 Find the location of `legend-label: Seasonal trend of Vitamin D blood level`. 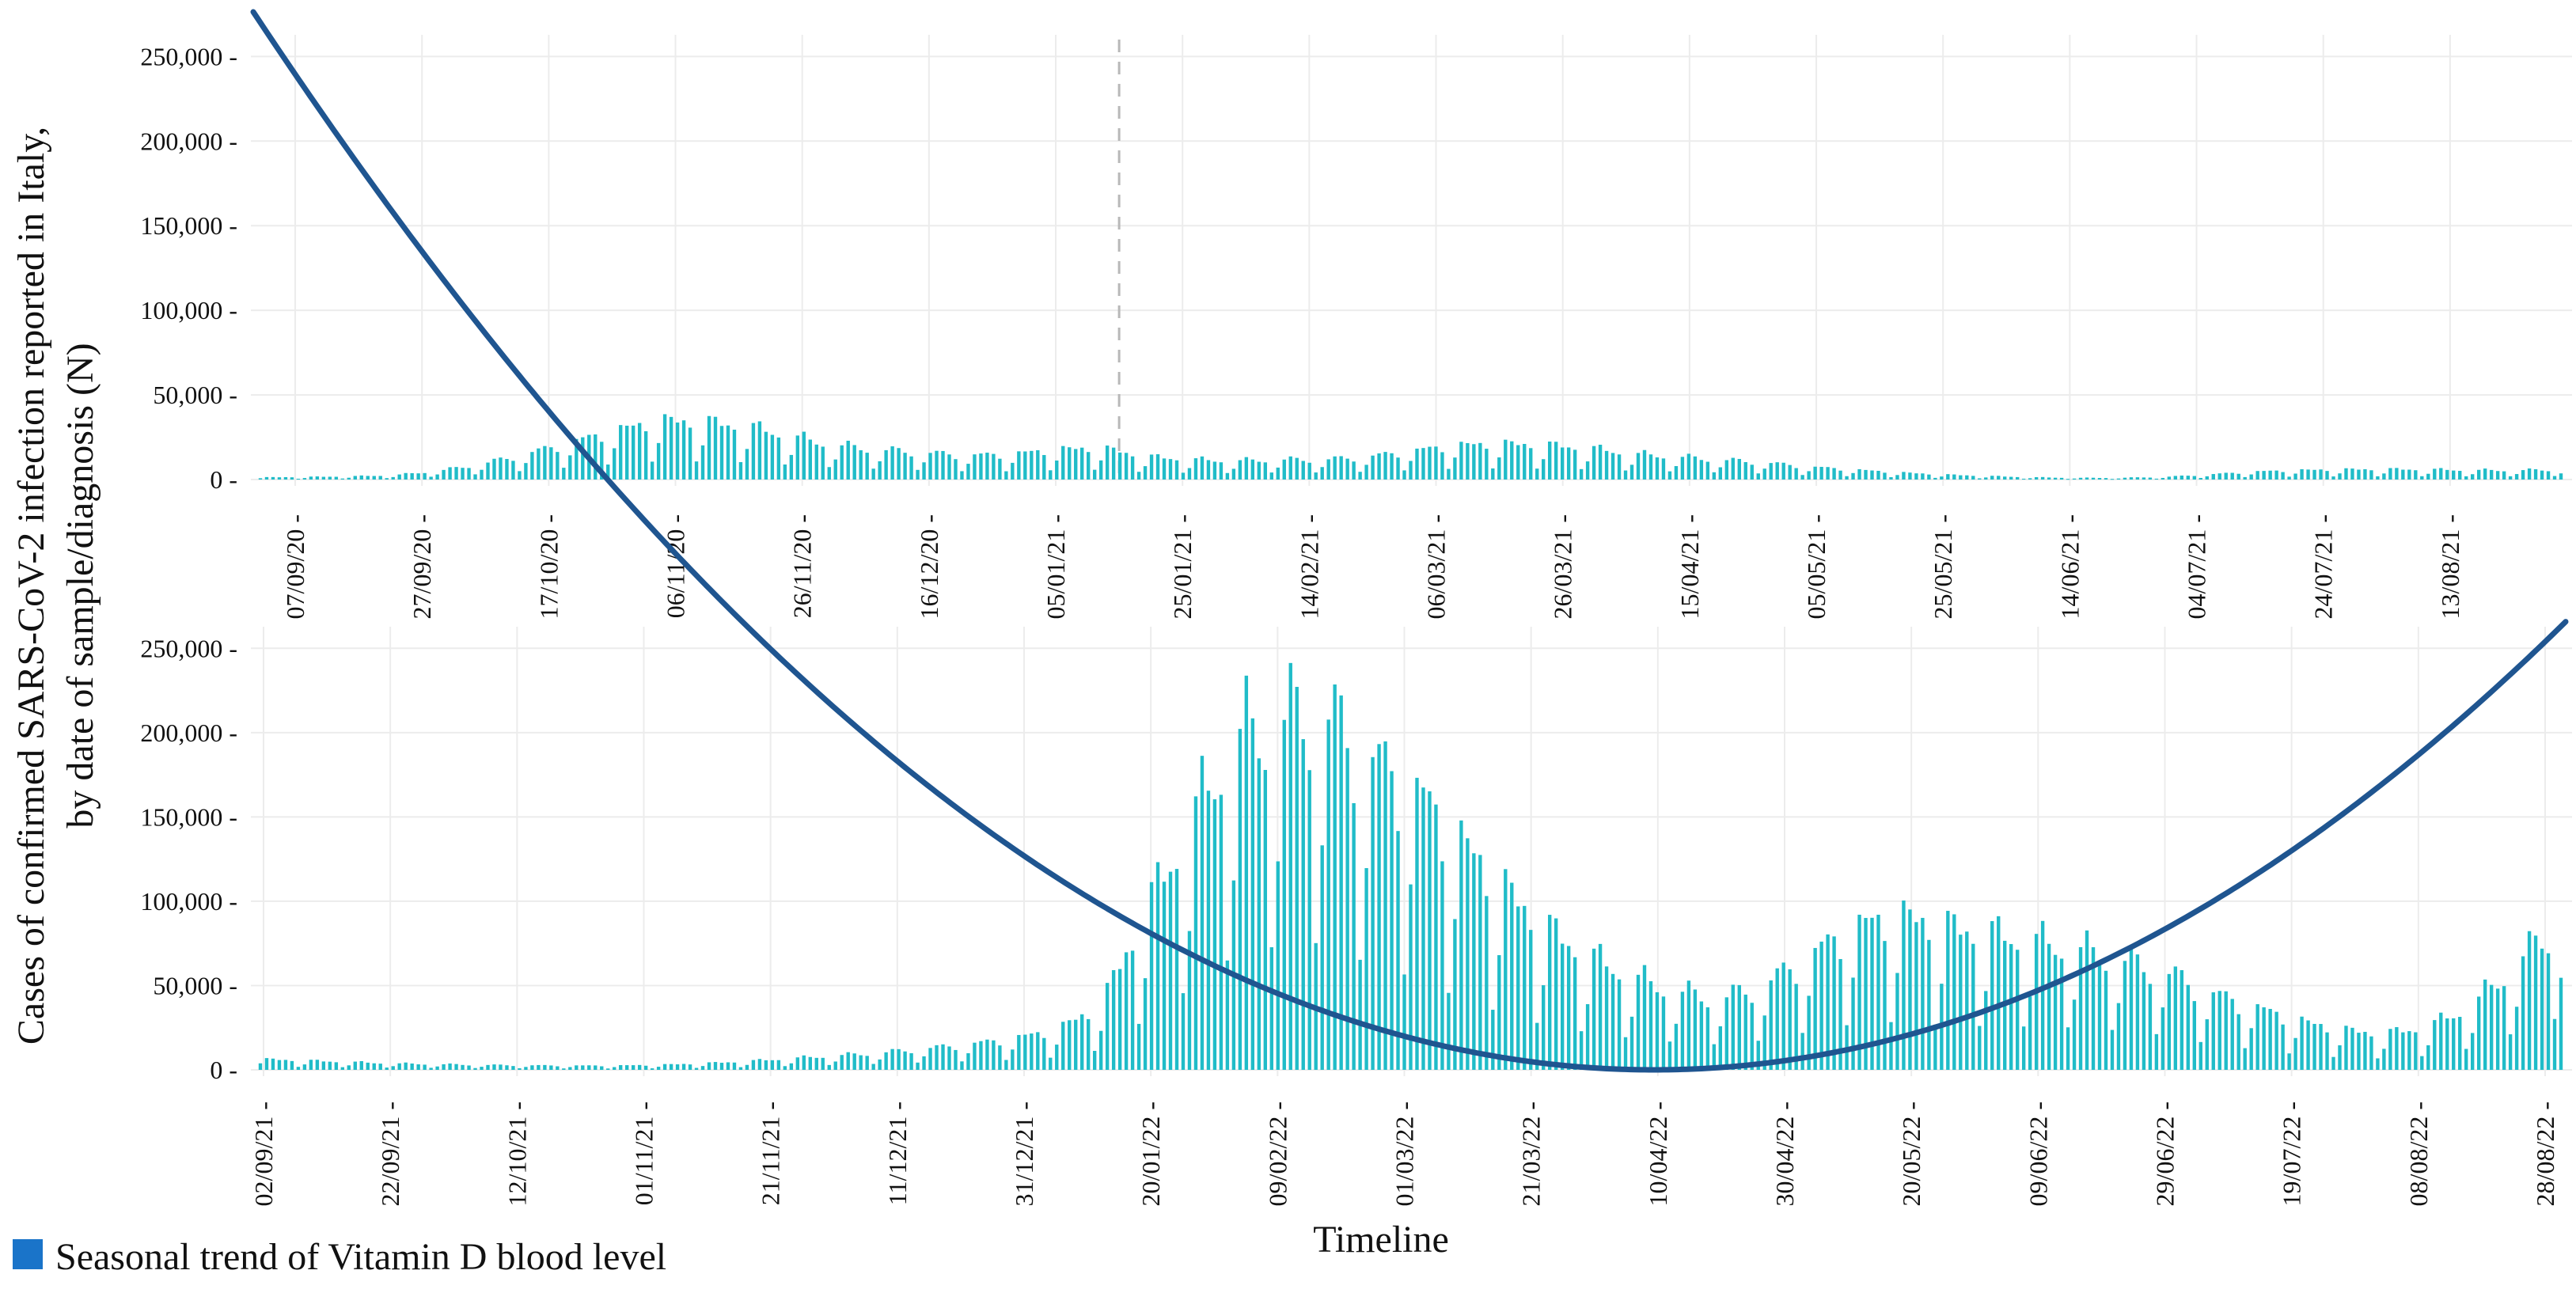

legend-label: Seasonal trend of Vitamin D blood level is located at coordinates (360, 1257).